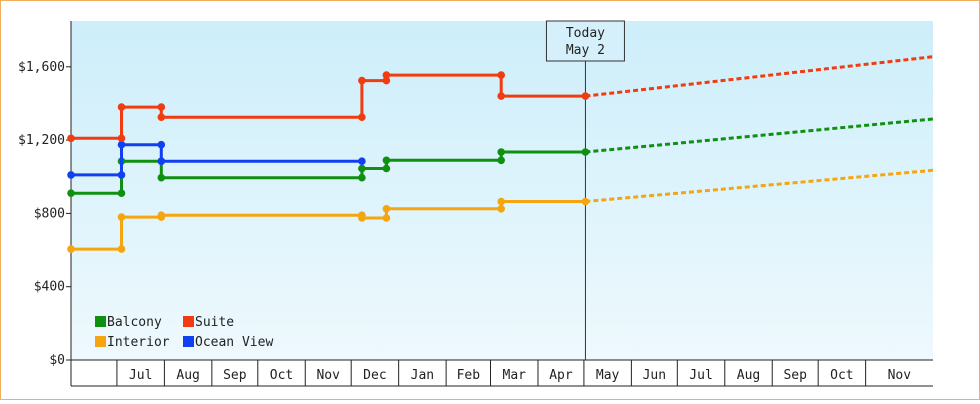 Image resolution: width=980 pixels, height=404 pixels. What do you see at coordinates (759, 135) in the screenshot?
I see `forecast-line-balcony` at bounding box center [759, 135].